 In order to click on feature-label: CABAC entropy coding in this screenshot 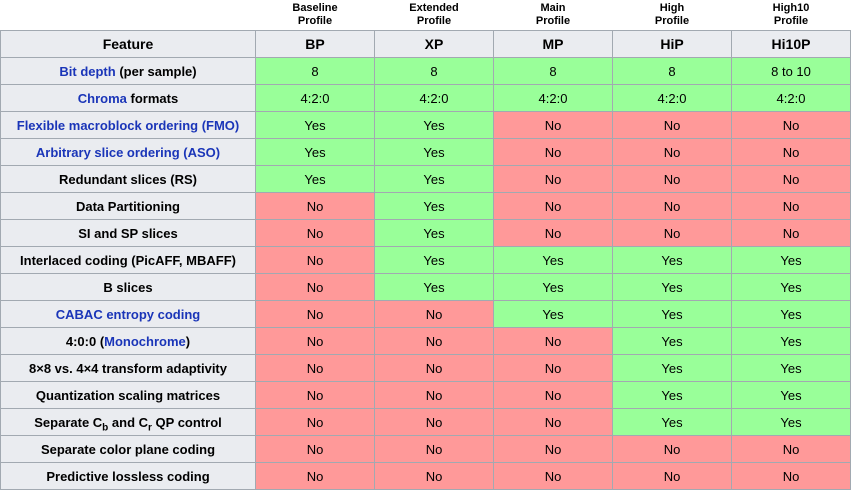, I will do `click(128, 314)`.